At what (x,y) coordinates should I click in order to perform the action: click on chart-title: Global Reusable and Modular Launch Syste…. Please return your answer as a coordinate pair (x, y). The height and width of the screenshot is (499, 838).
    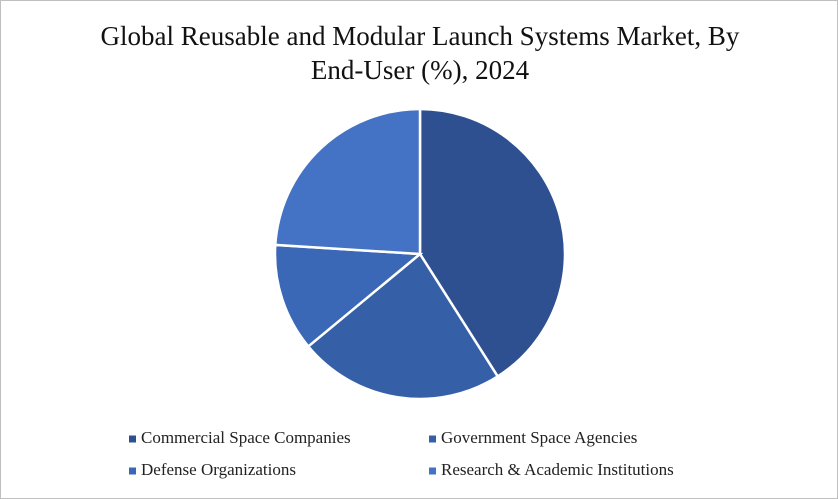
    Looking at the image, I should click on (420, 53).